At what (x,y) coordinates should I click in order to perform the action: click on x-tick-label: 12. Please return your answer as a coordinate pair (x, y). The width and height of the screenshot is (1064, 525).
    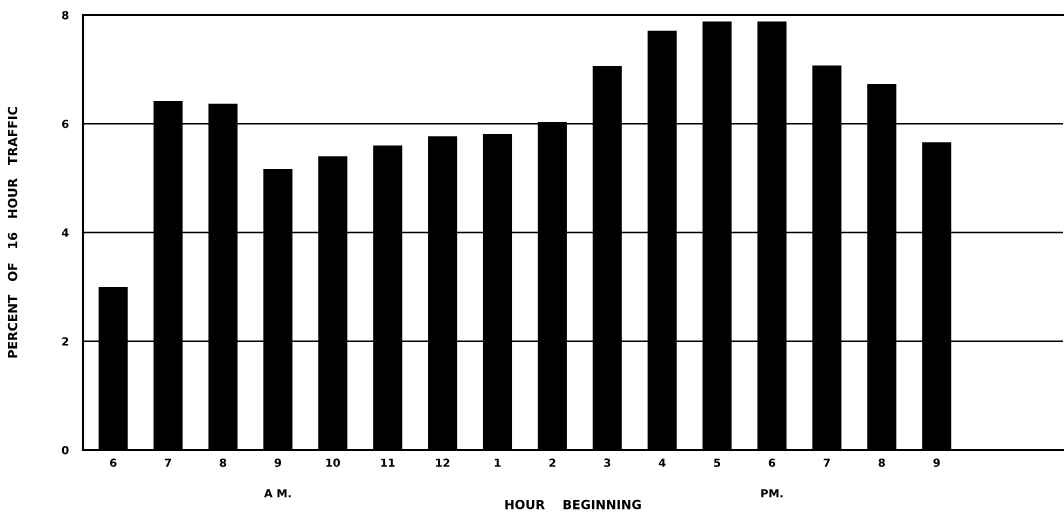
    Looking at the image, I should click on (443, 462).